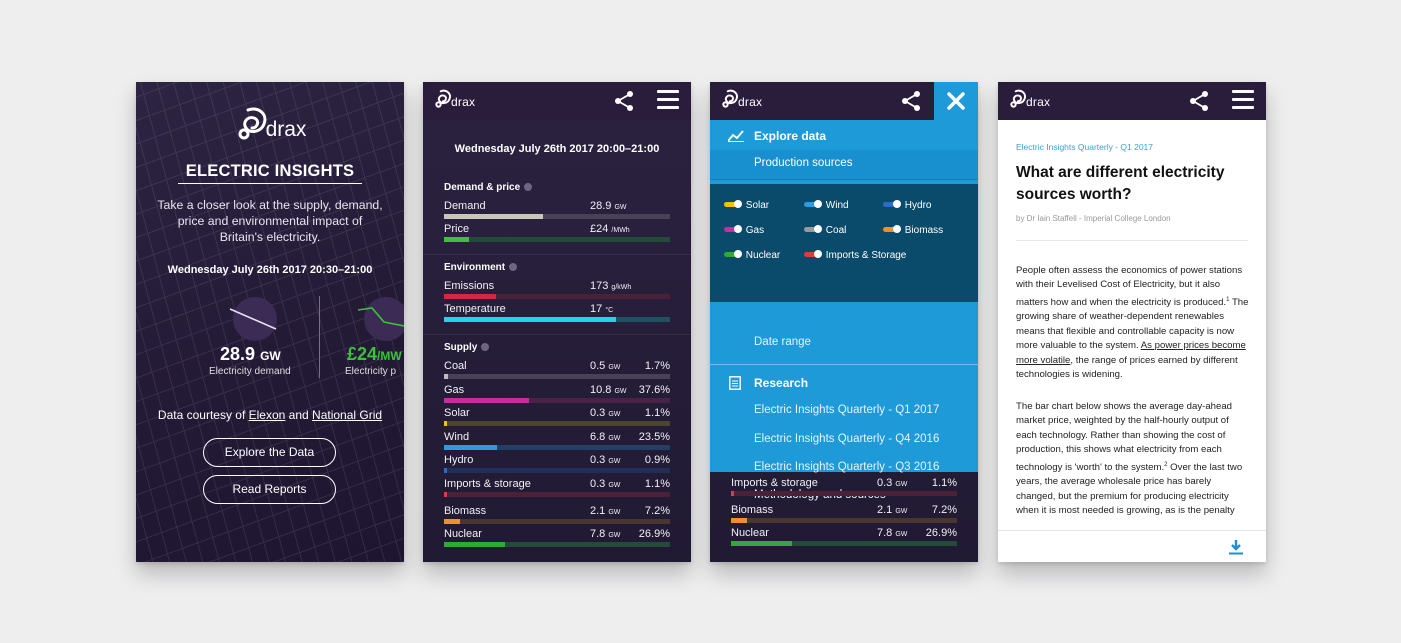 The image size is (1401, 643). I want to click on metric-name: Imports & storage, so click(487, 484).